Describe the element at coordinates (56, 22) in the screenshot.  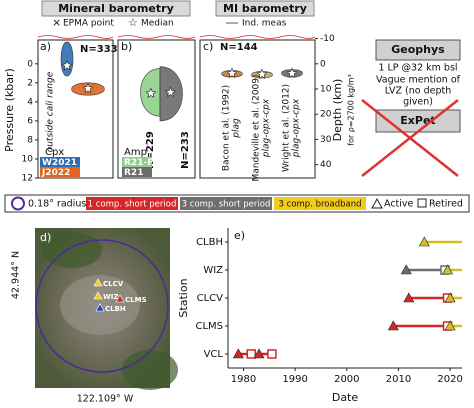
I see `legend-symbol: ×` at that location.